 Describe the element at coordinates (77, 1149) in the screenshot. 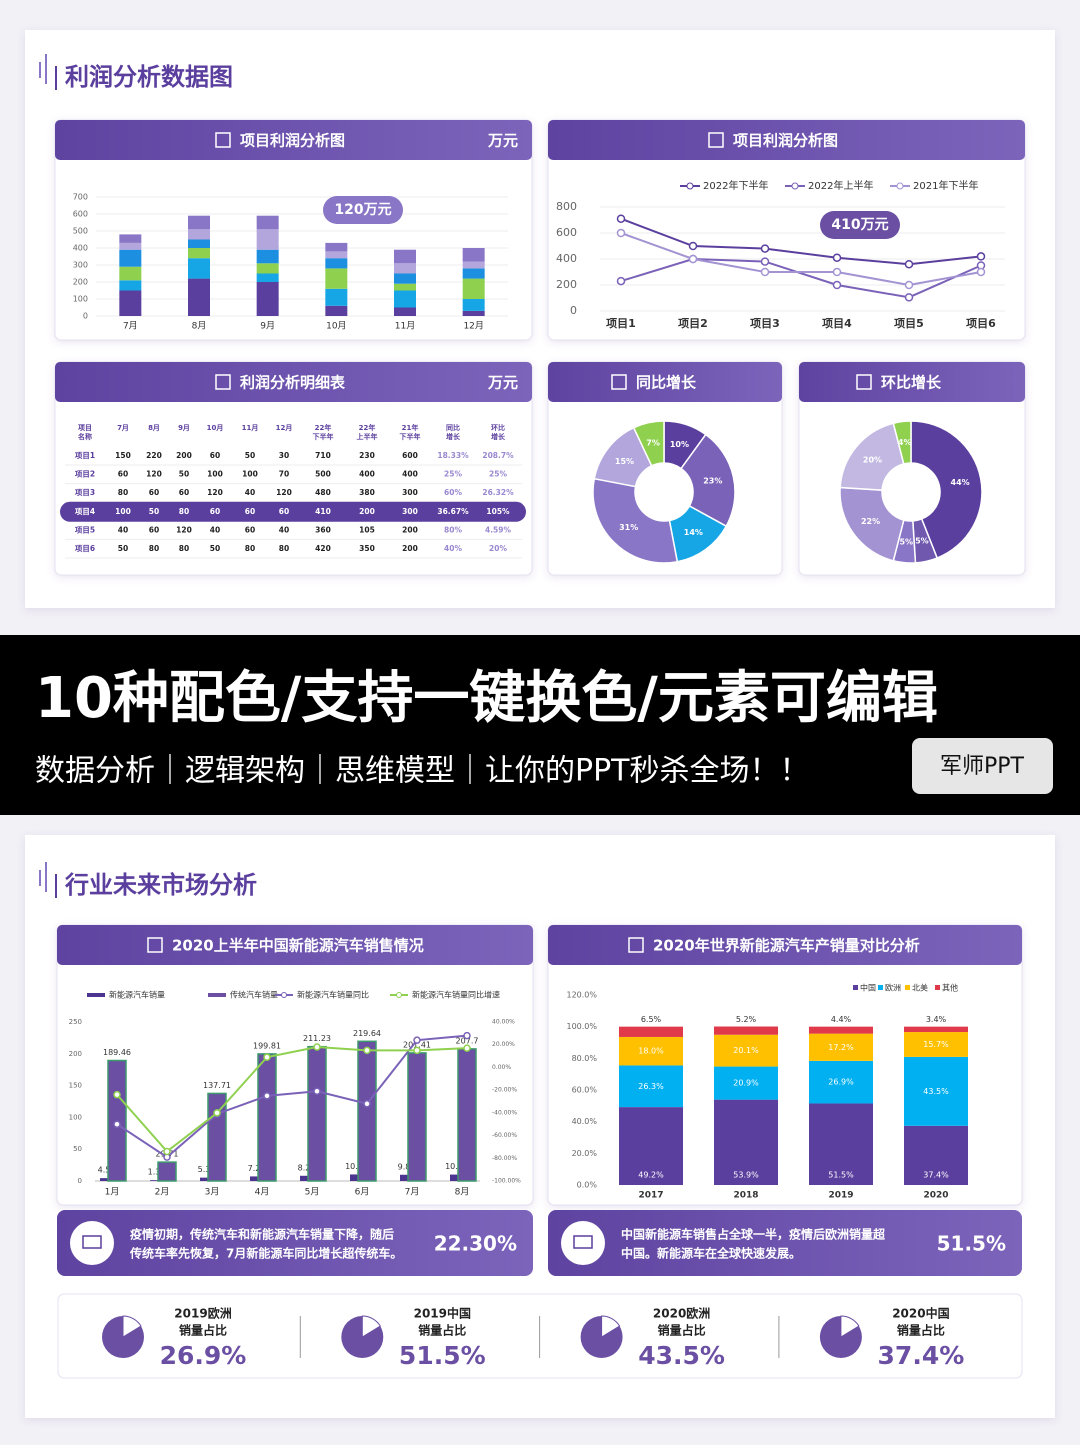

I see `y-tick-label: 50` at that location.